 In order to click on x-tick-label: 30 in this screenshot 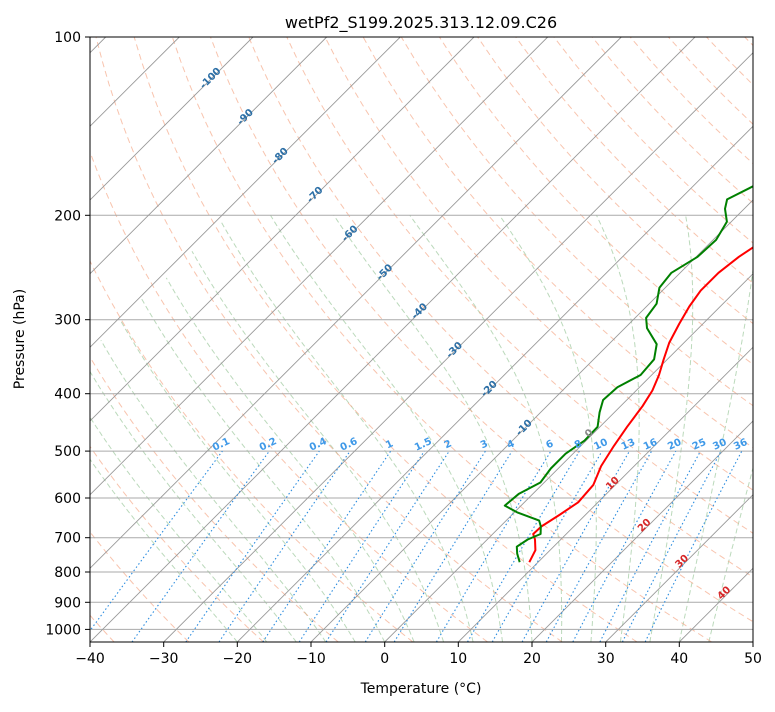, I will do `click(606, 659)`.